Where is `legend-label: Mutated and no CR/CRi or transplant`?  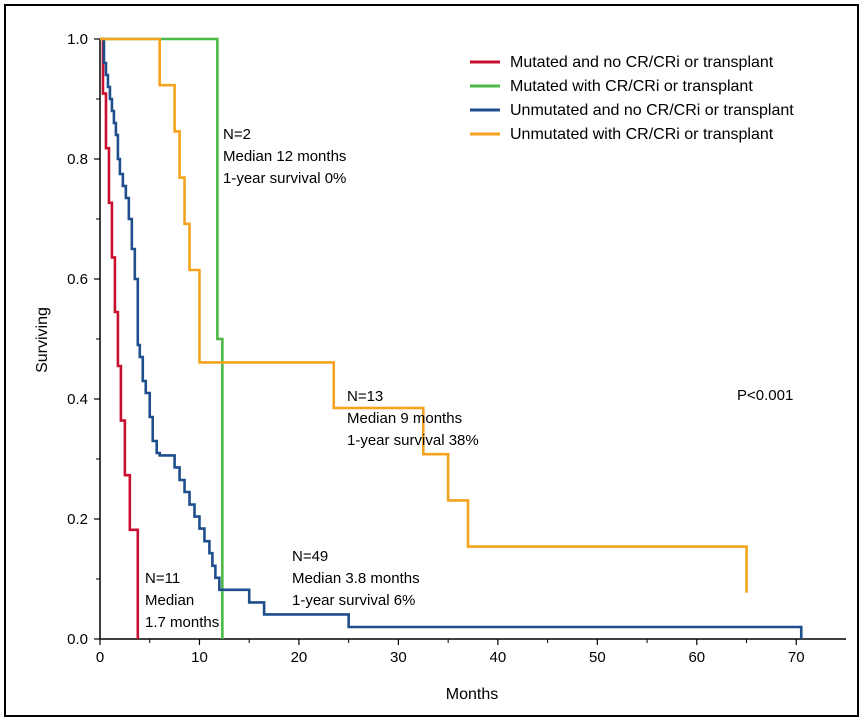 legend-label: Mutated and no CR/CRi or transplant is located at coordinates (642, 62).